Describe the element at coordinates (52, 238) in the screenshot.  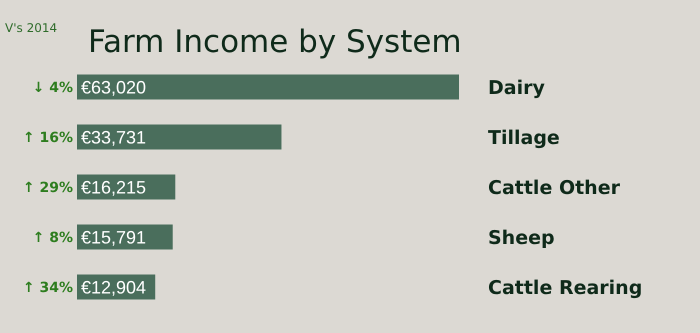
I see `text: ↑ 8%` at that location.